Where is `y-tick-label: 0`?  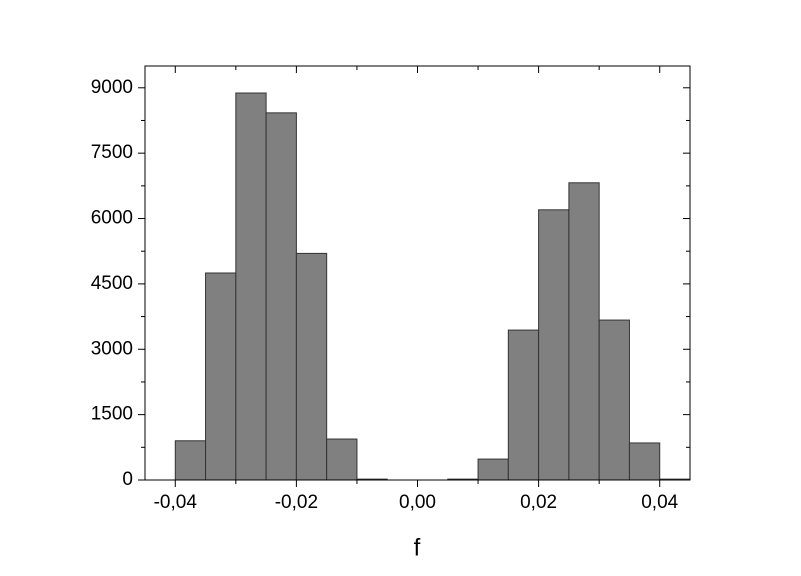 y-tick-label: 0 is located at coordinates (127, 479).